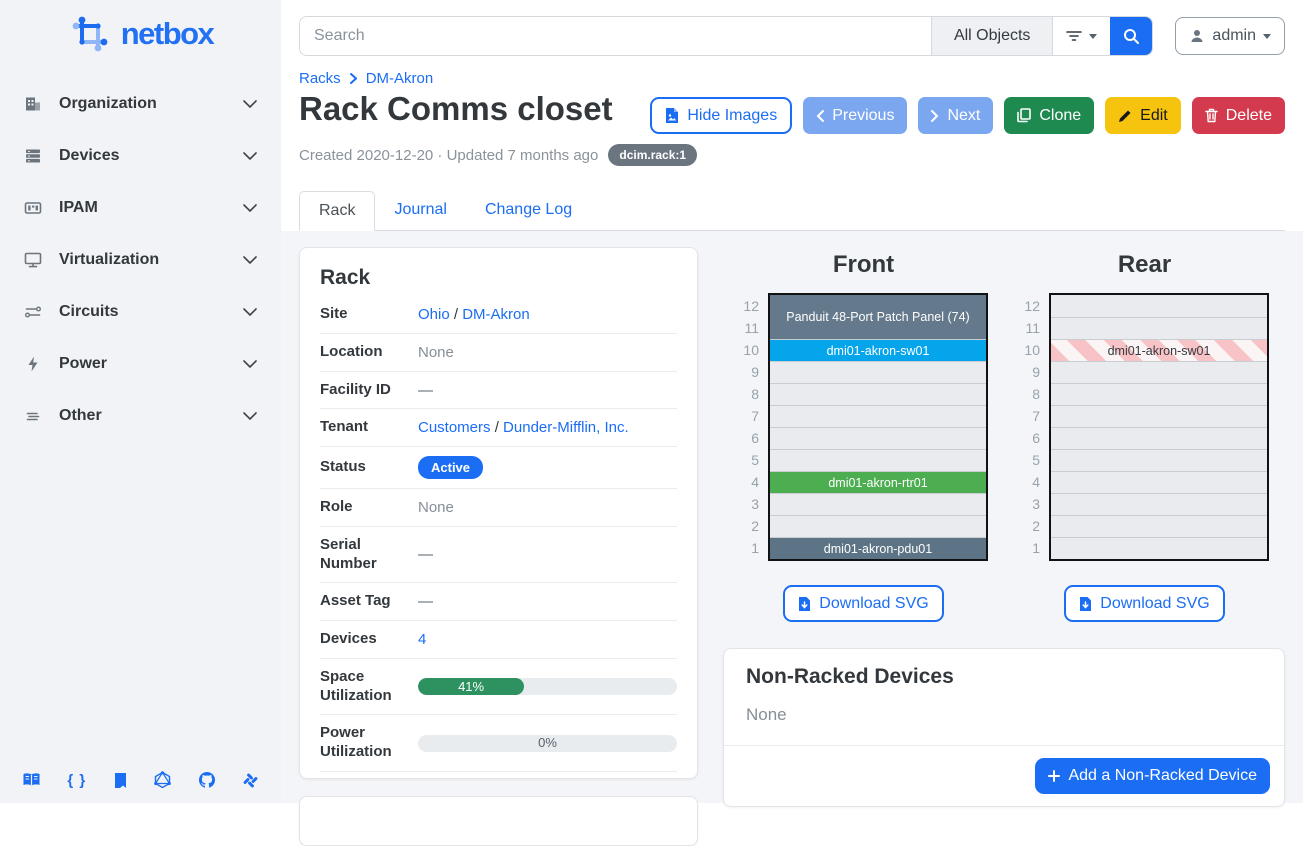 The height and width of the screenshot is (846, 1303). What do you see at coordinates (878, 548) in the screenshot?
I see `rack-device: dmi01-akron-pdu01` at bounding box center [878, 548].